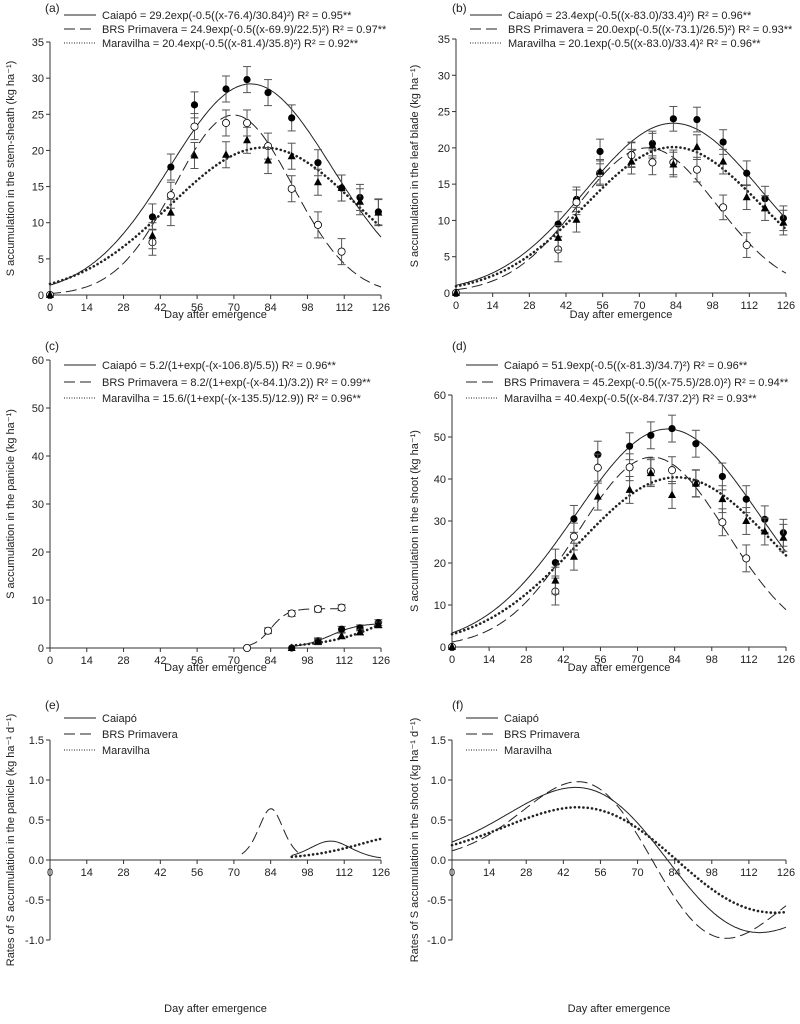 The image size is (800, 1024). Describe the element at coordinates (444, 185) in the screenshot. I see `y-tick-label: 15` at that location.